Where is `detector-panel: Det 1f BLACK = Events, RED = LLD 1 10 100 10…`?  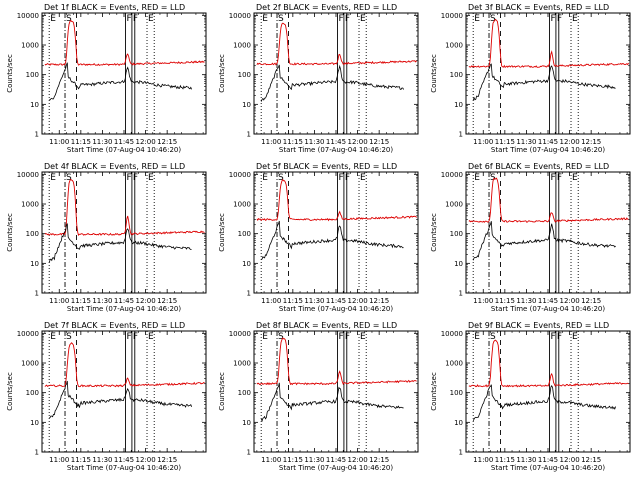 detector-panel: Det 1f BLACK = Events, RED = LLD 1 10 100 10… is located at coordinates (106, 78).